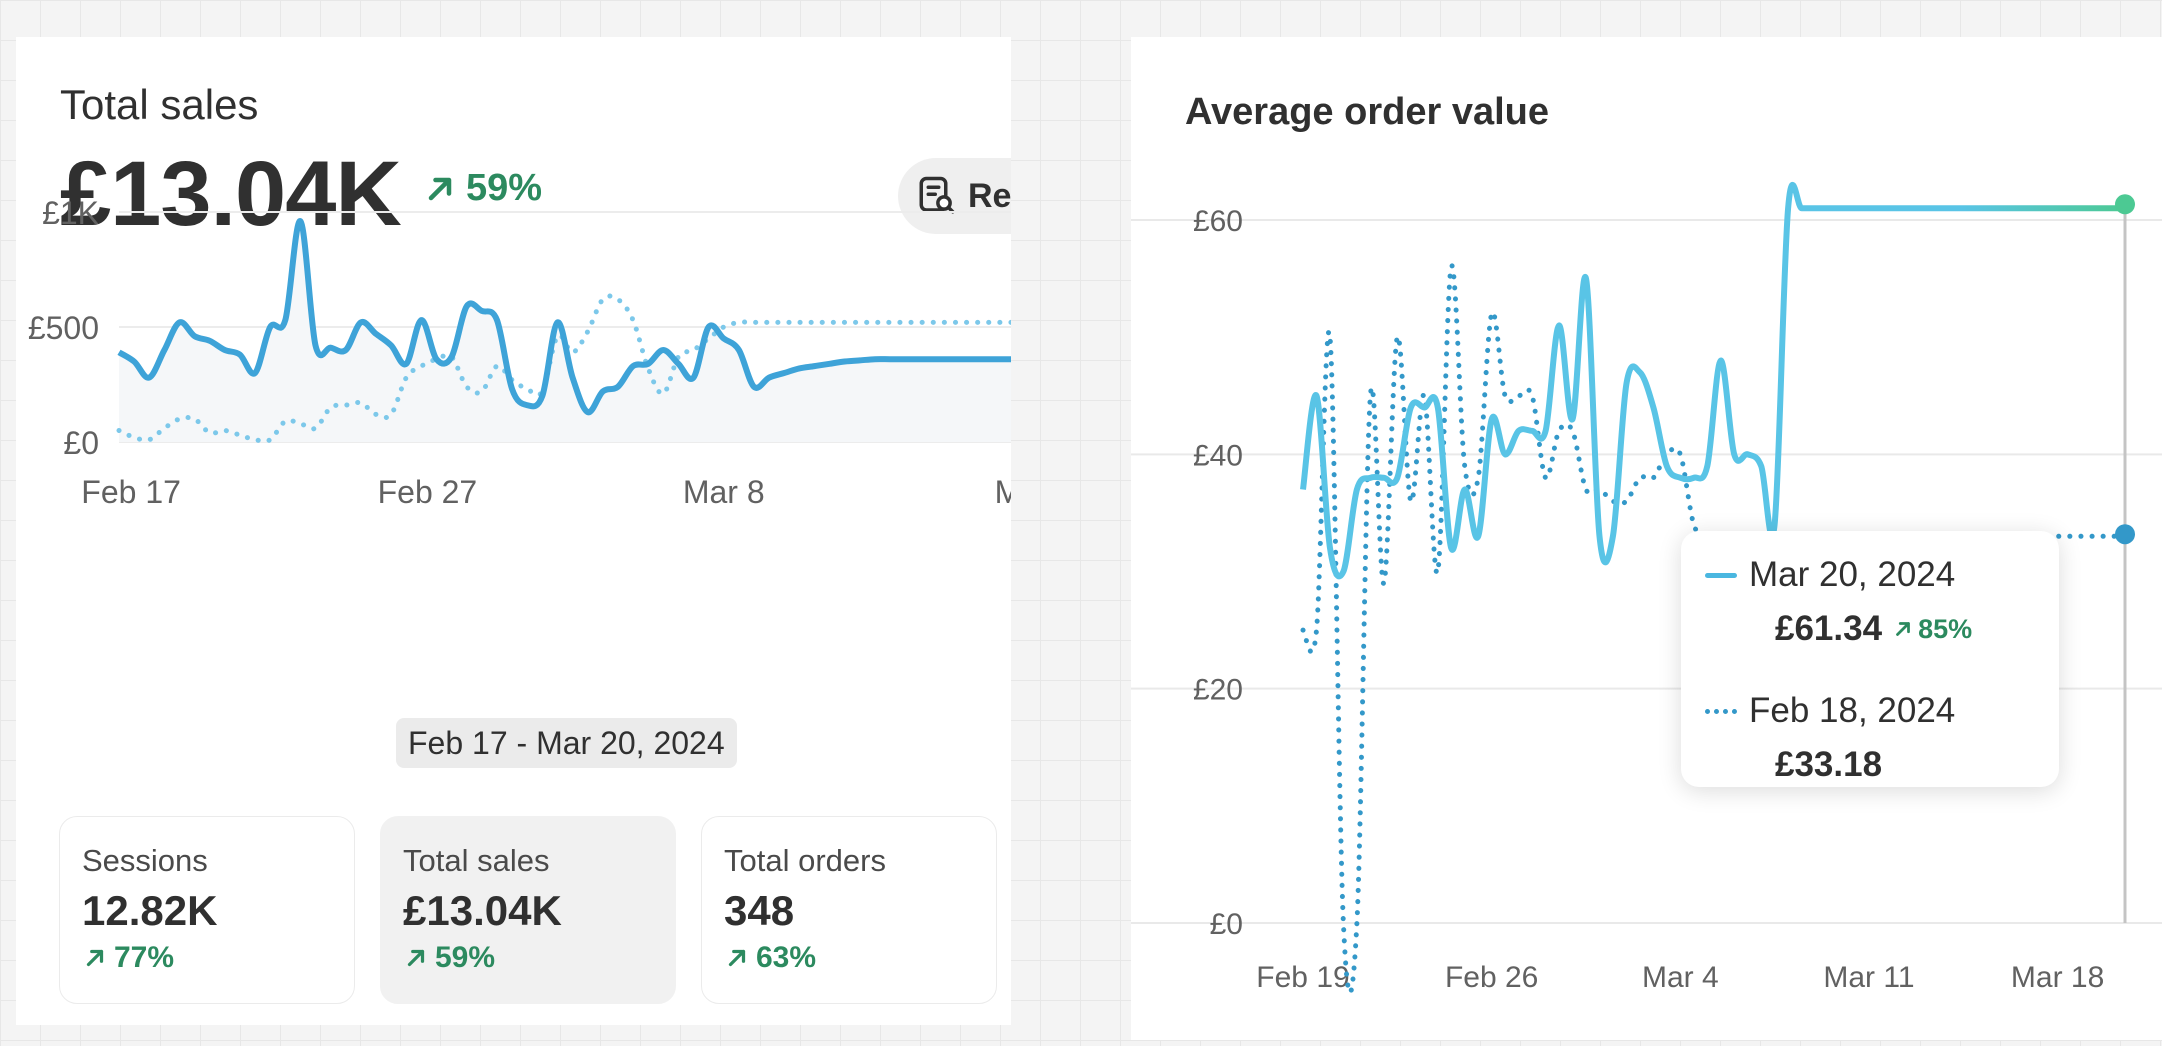 The height and width of the screenshot is (1046, 2162). Describe the element at coordinates (1945, 628) in the screenshot. I see `tooltip-current-delta-text: 85%` at that location.